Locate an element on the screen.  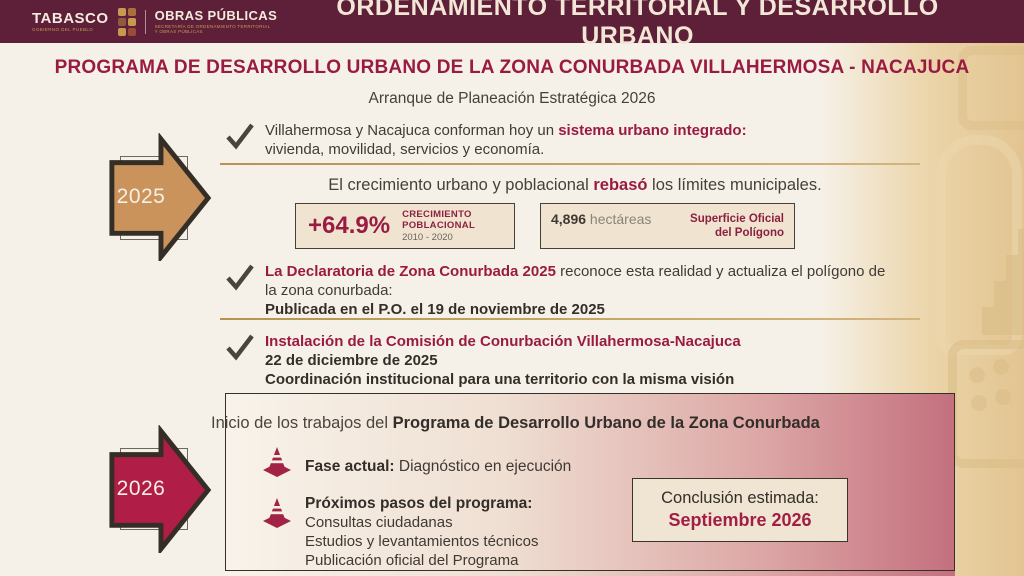
stat-period: 2010 - 2020 is located at coordinates (427, 237).